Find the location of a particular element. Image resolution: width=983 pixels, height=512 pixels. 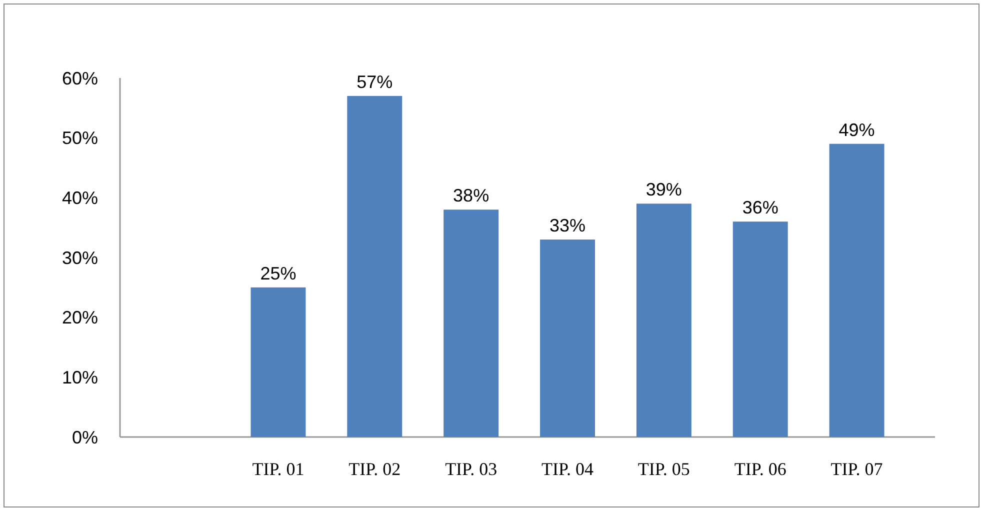

x-tick-label: TIP. 01 is located at coordinates (278, 469).